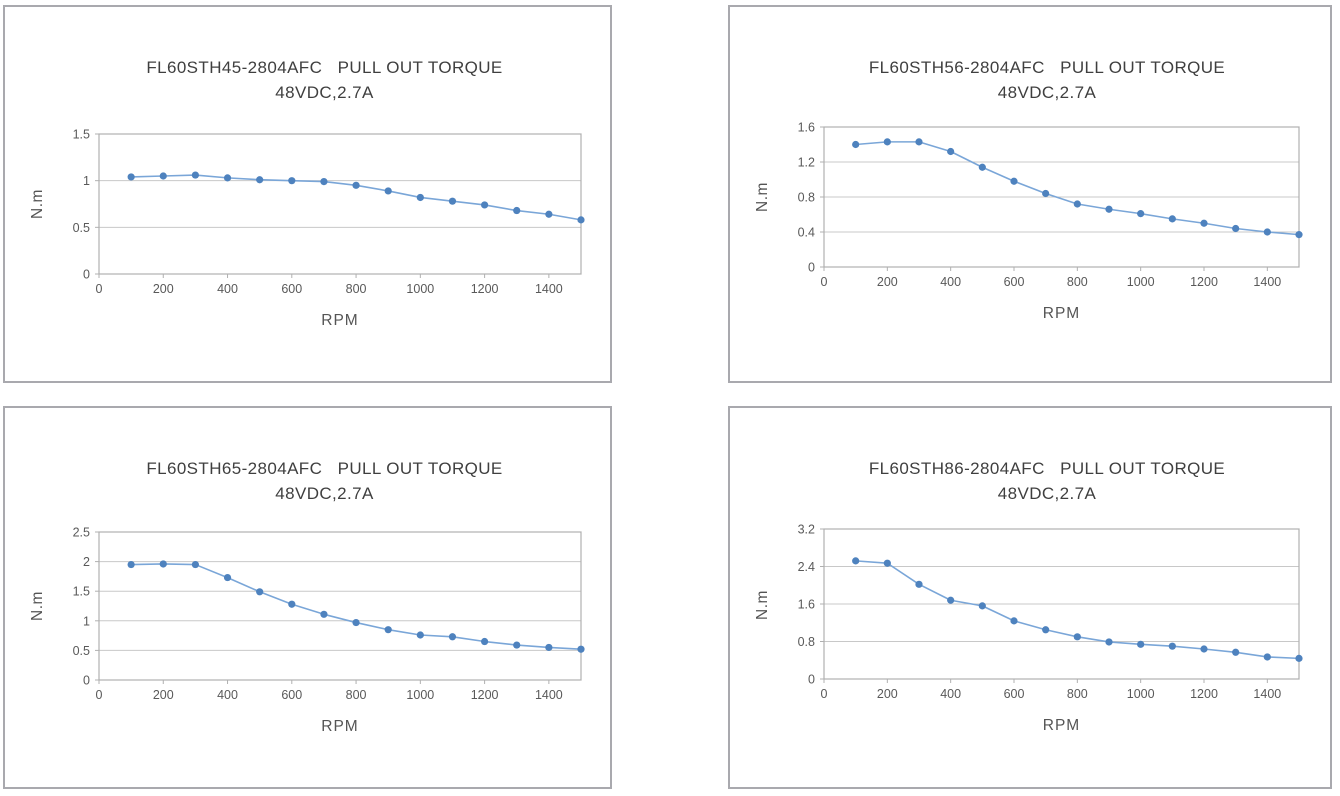 The height and width of the screenshot is (796, 1340). I want to click on y-tick-label: 0.4, so click(806, 233).